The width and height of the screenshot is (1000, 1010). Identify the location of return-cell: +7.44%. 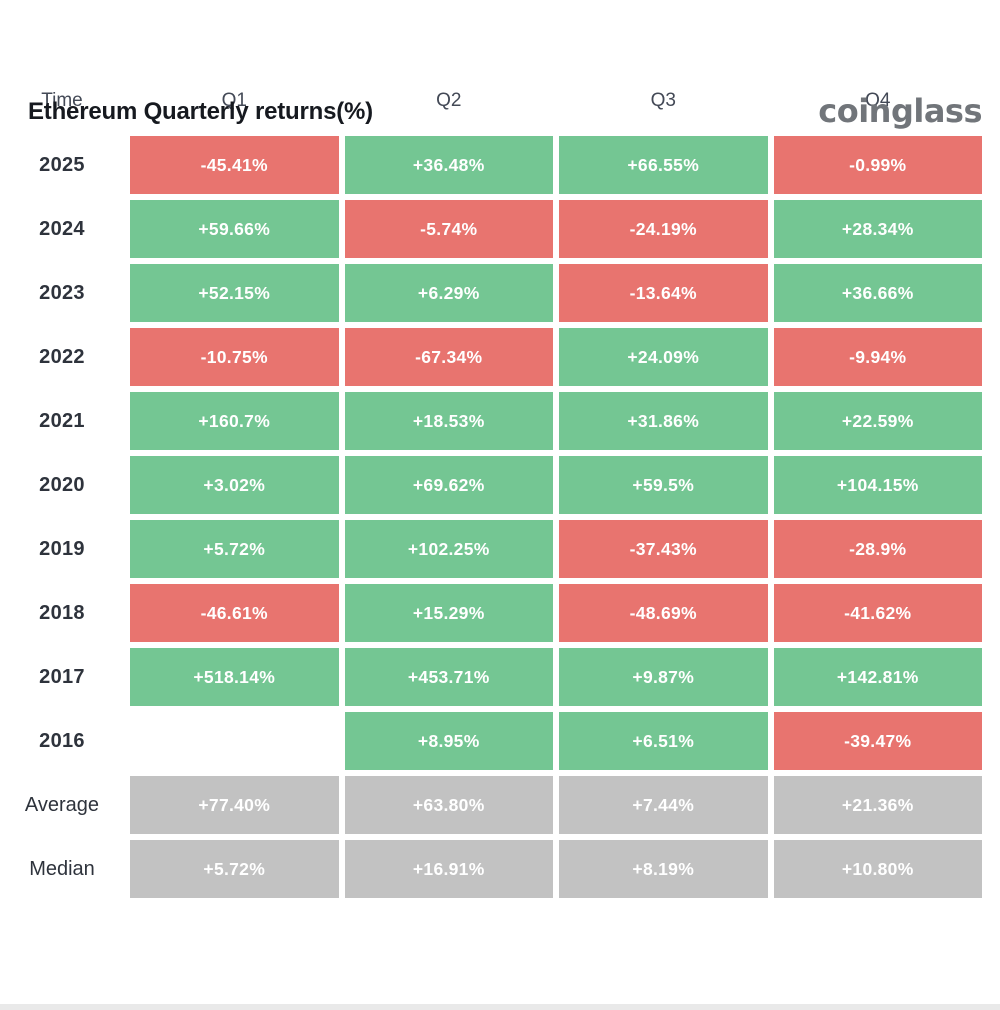
(663, 805).